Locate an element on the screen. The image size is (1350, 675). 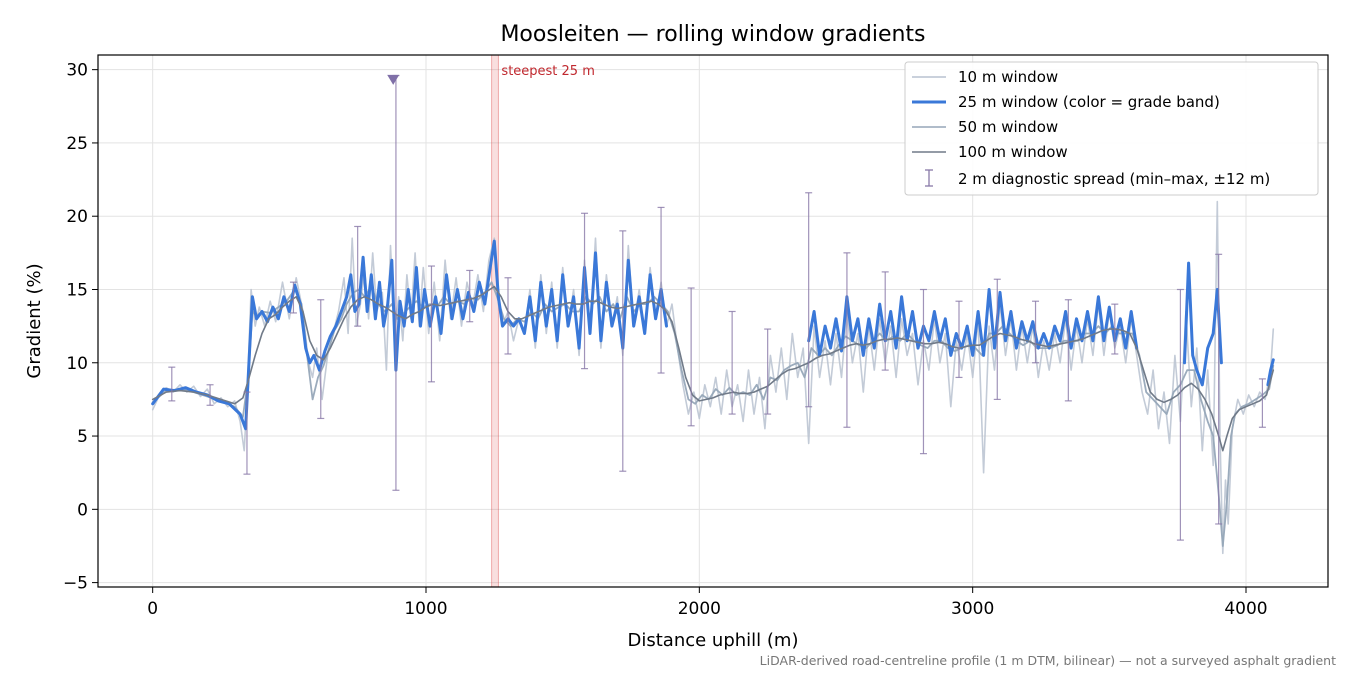
outlier-triangle is located at coordinates (393, 79).